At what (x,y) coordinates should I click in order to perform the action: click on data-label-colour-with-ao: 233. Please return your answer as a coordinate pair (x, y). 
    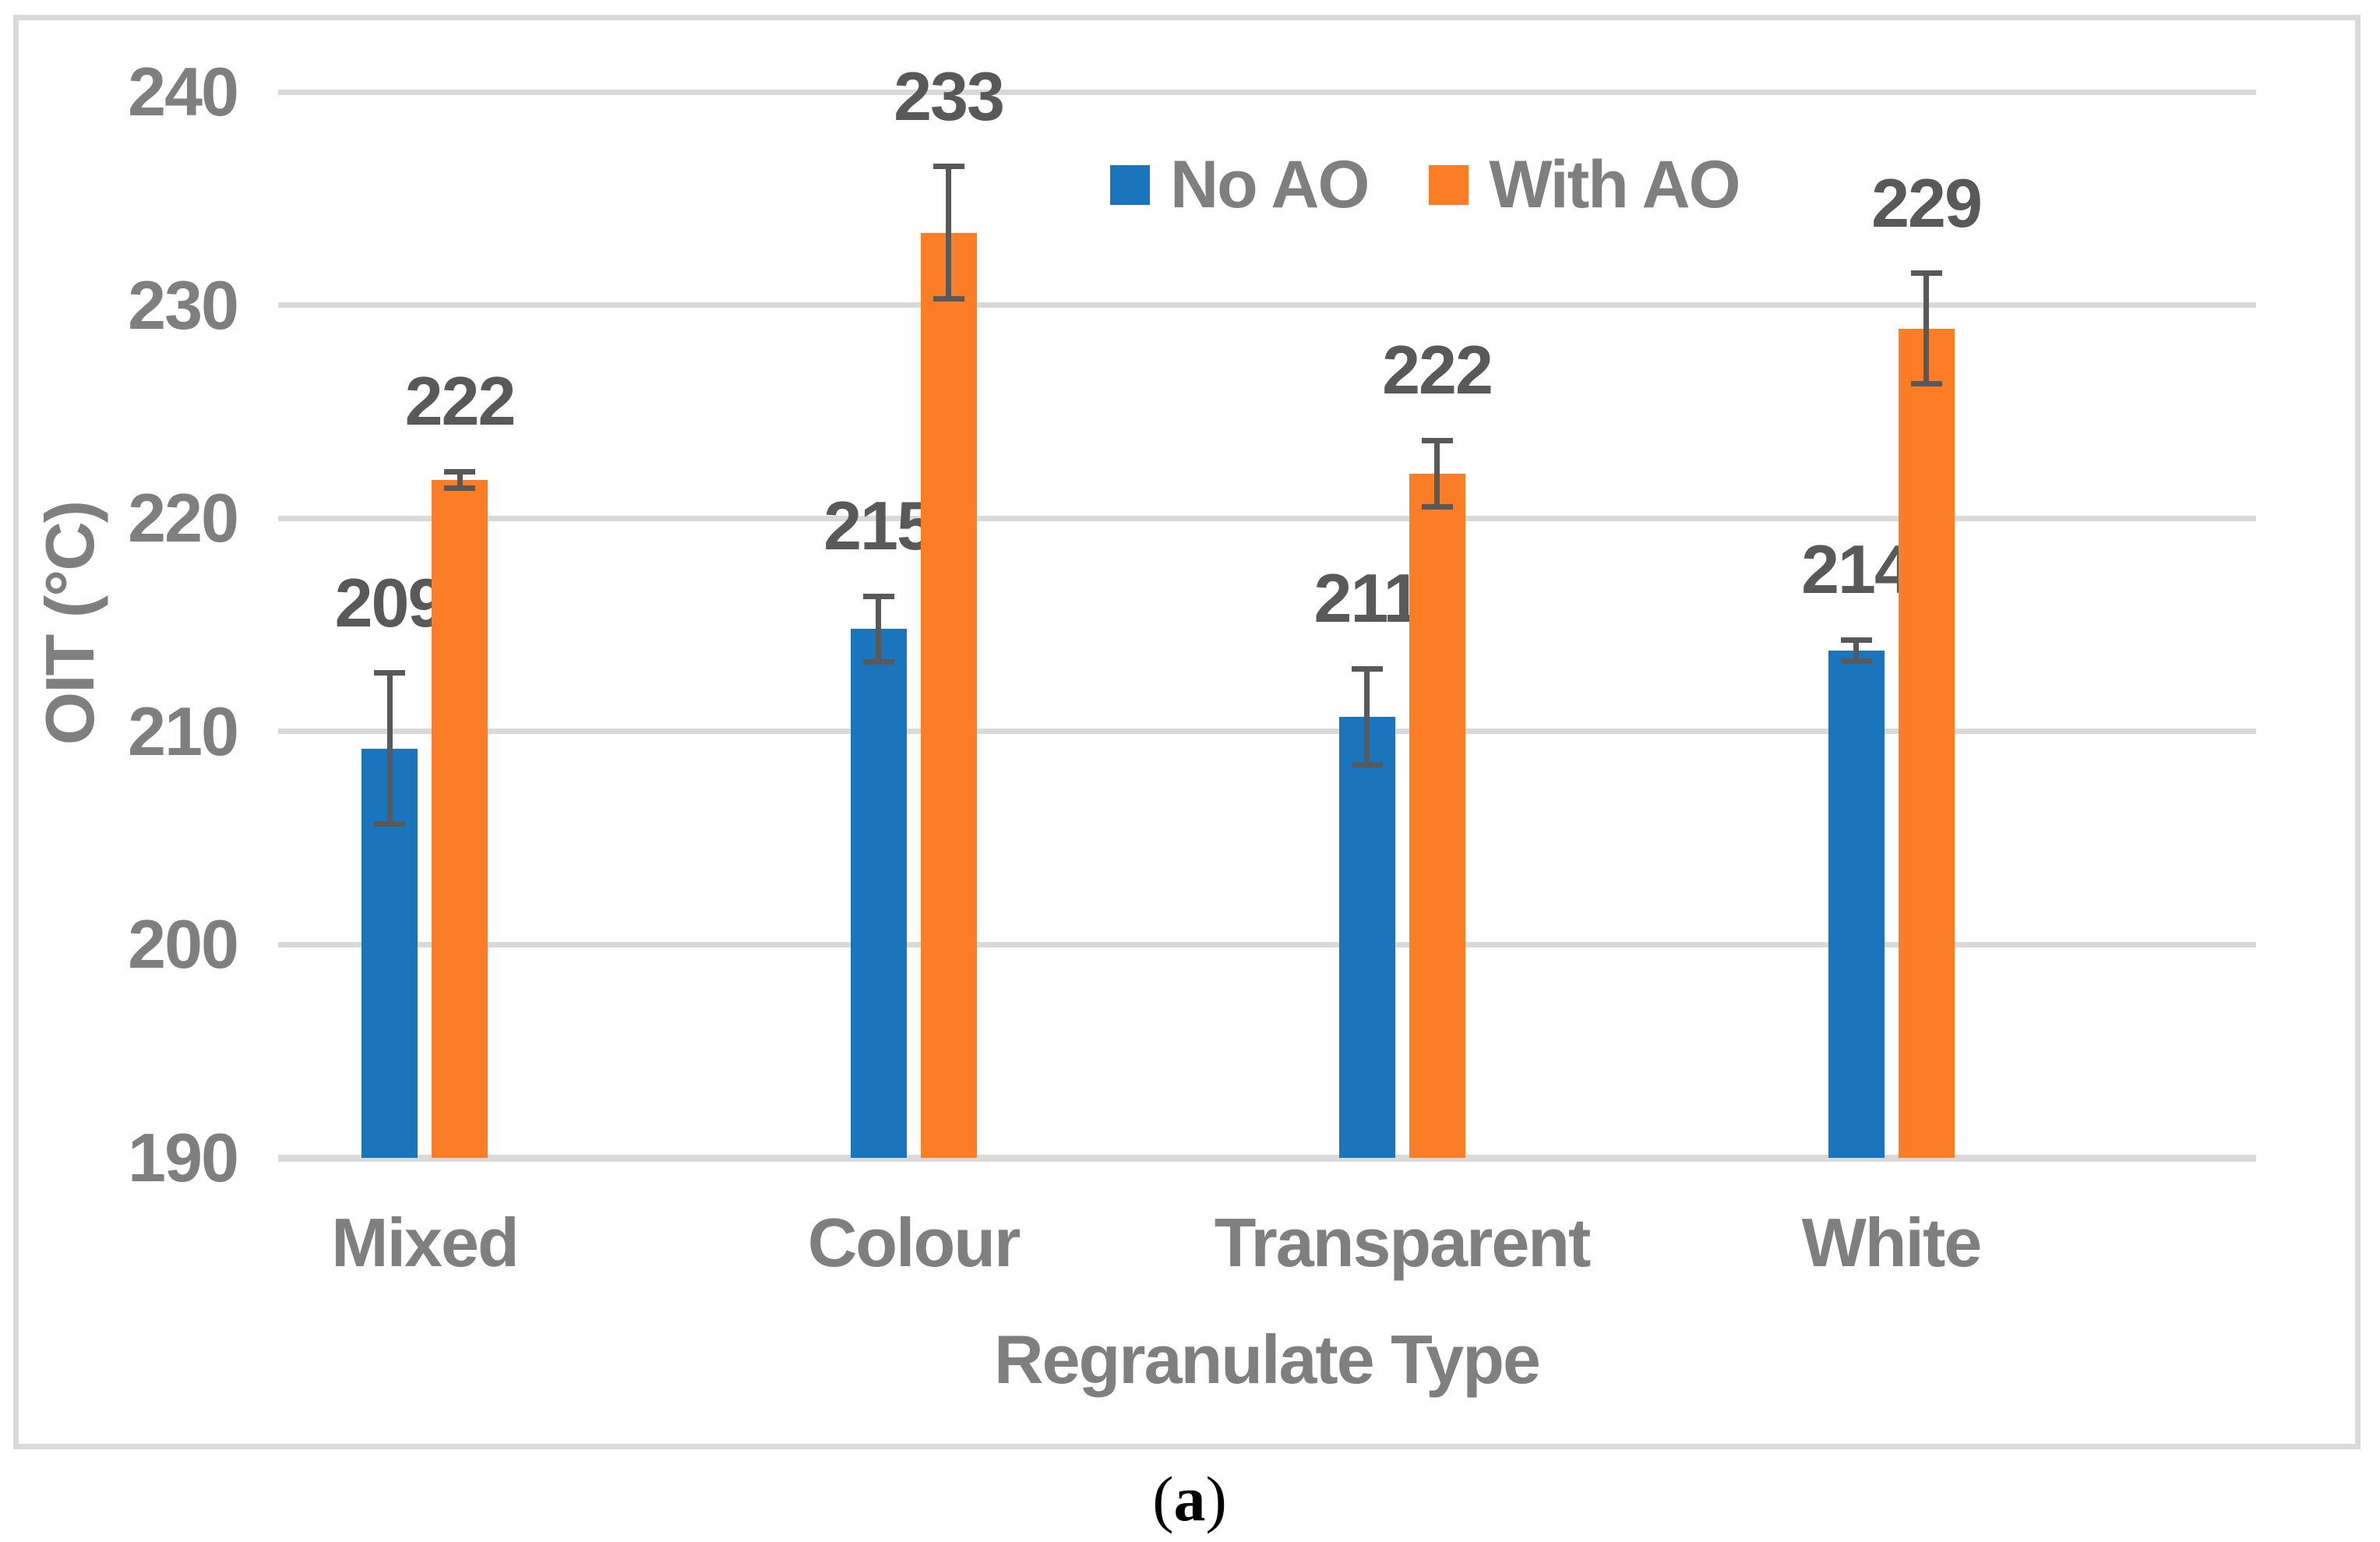
    Looking at the image, I should click on (950, 96).